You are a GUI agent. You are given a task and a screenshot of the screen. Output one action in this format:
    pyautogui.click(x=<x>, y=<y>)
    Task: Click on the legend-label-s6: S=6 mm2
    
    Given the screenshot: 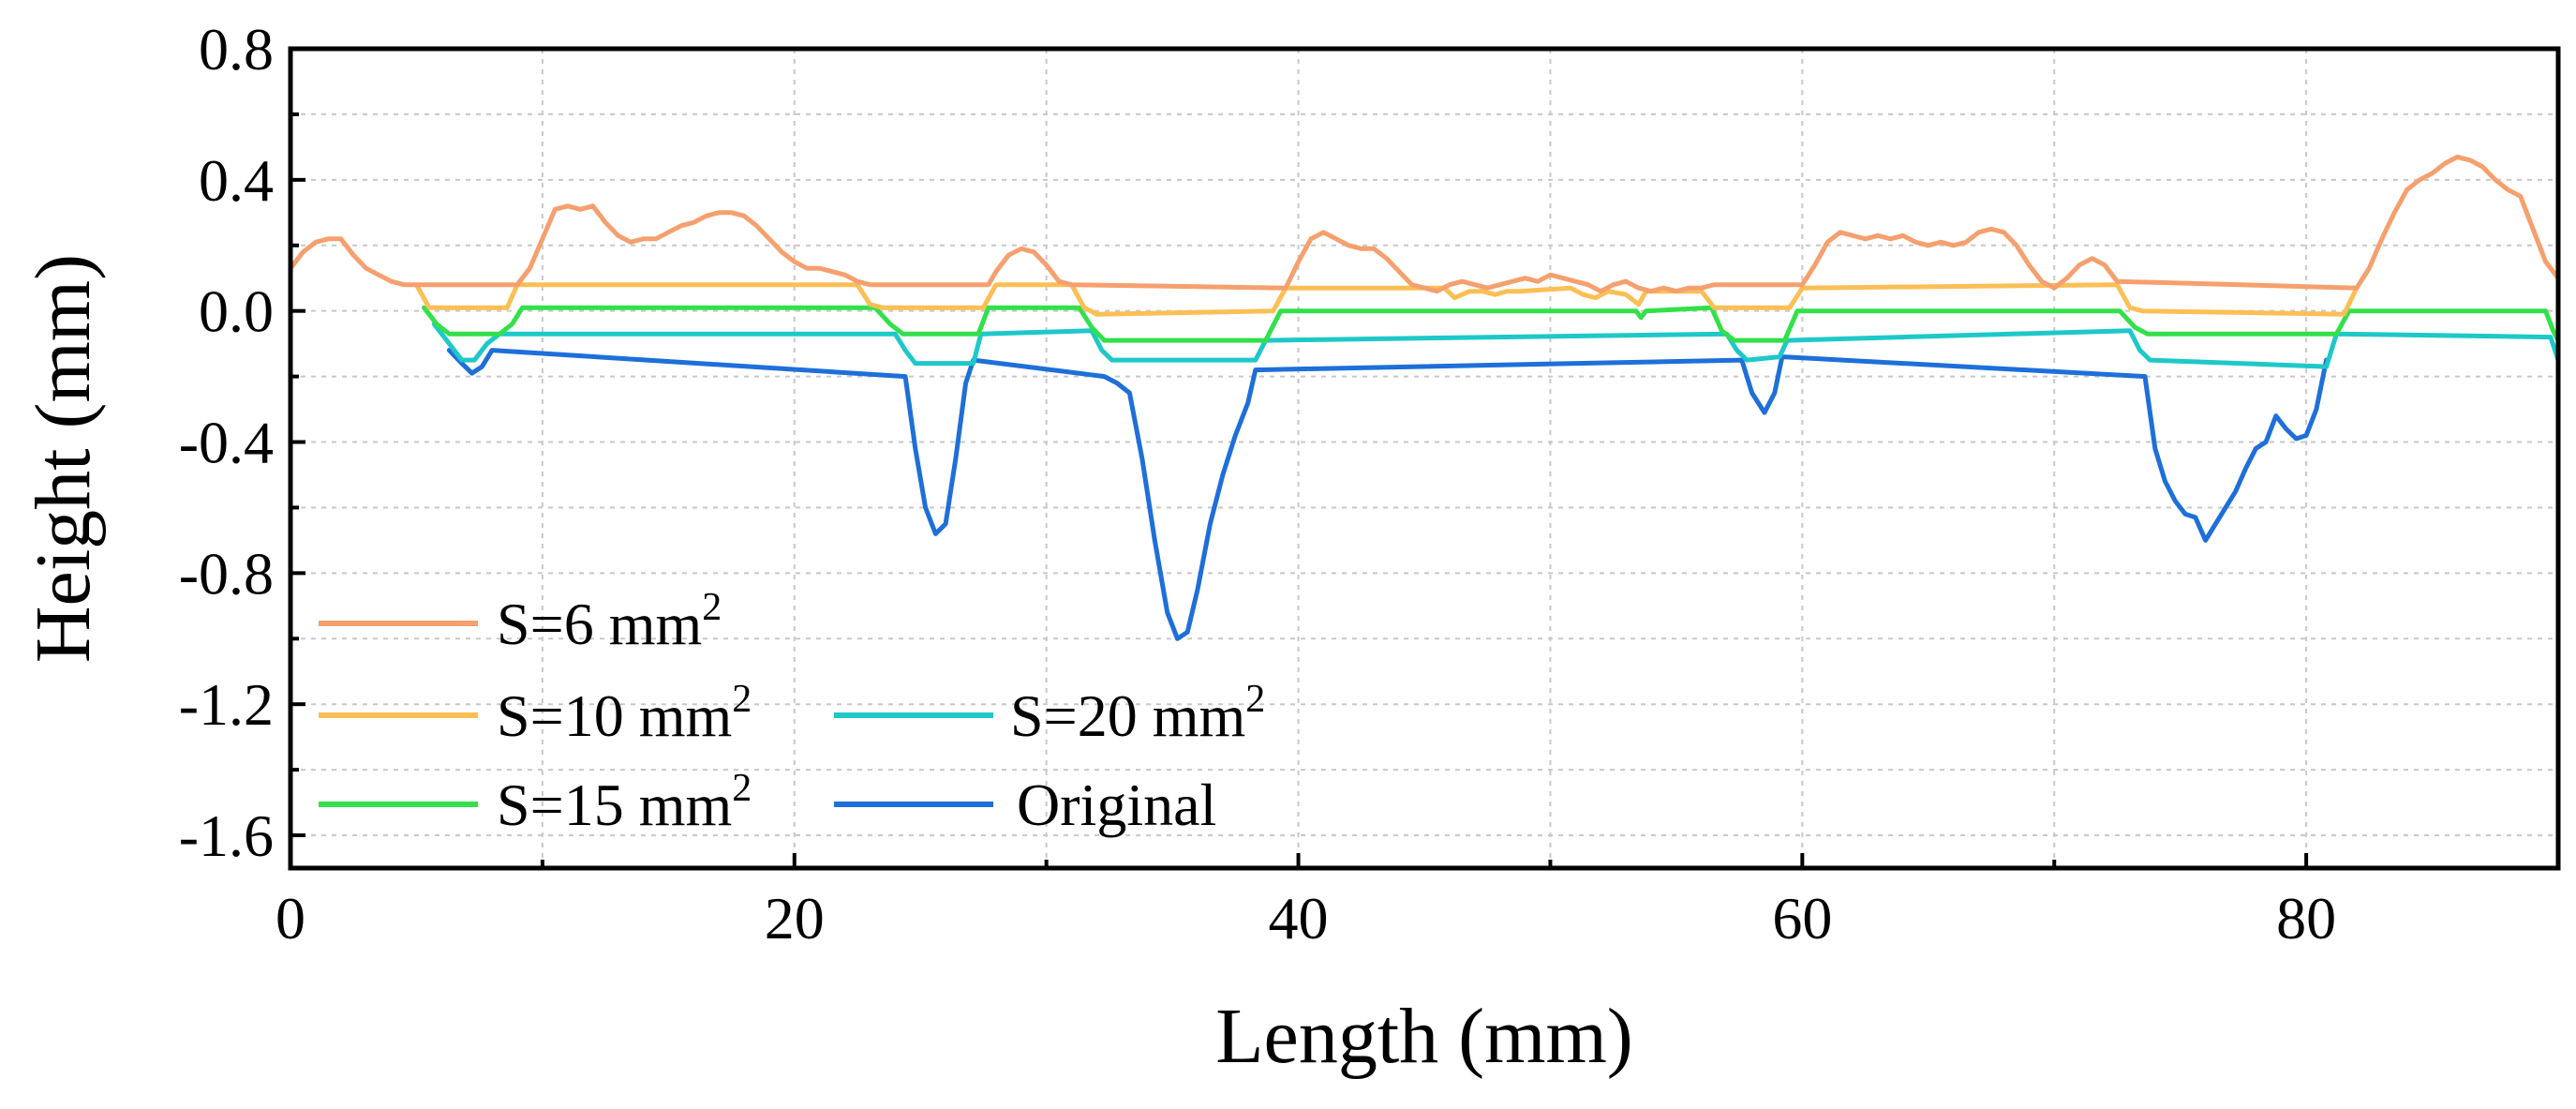 What is the action you would take?
    pyautogui.click(x=609, y=621)
    